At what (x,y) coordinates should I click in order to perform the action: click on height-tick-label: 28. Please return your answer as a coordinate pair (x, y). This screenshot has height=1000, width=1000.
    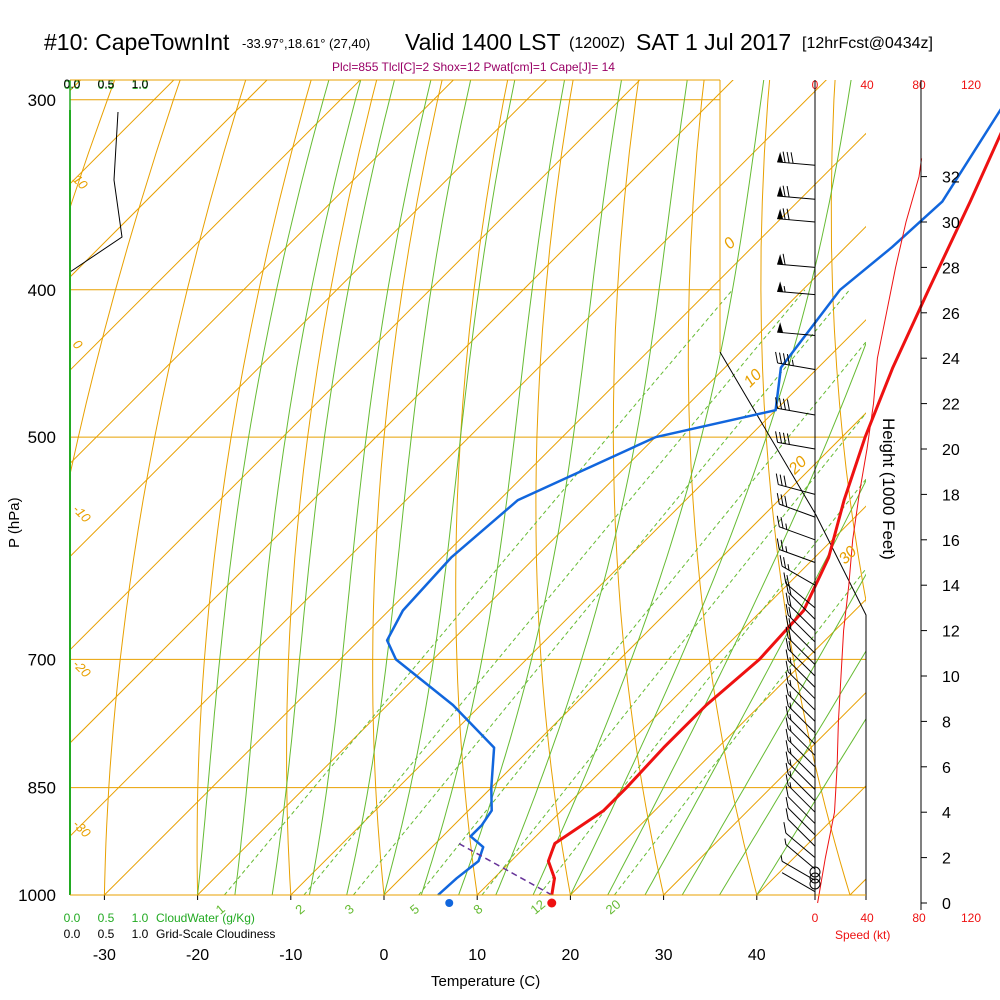
    Looking at the image, I should click on (951, 268).